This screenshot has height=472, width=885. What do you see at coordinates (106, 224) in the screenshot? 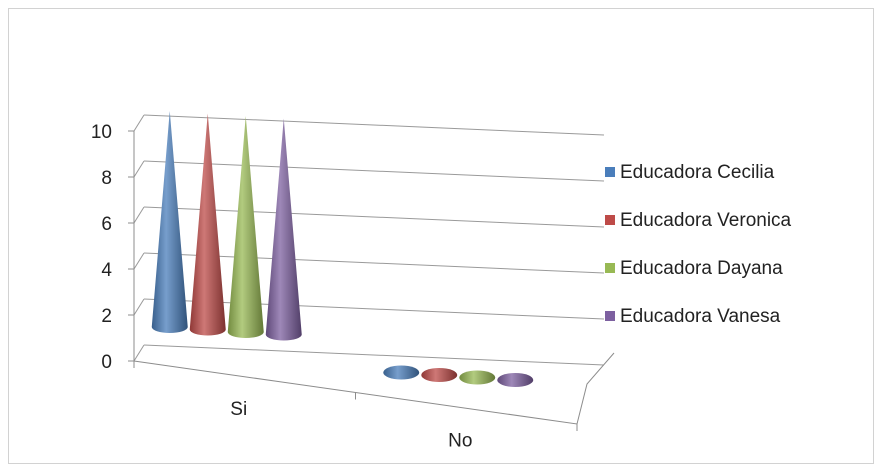
I see `y-tick-label: 6` at bounding box center [106, 224].